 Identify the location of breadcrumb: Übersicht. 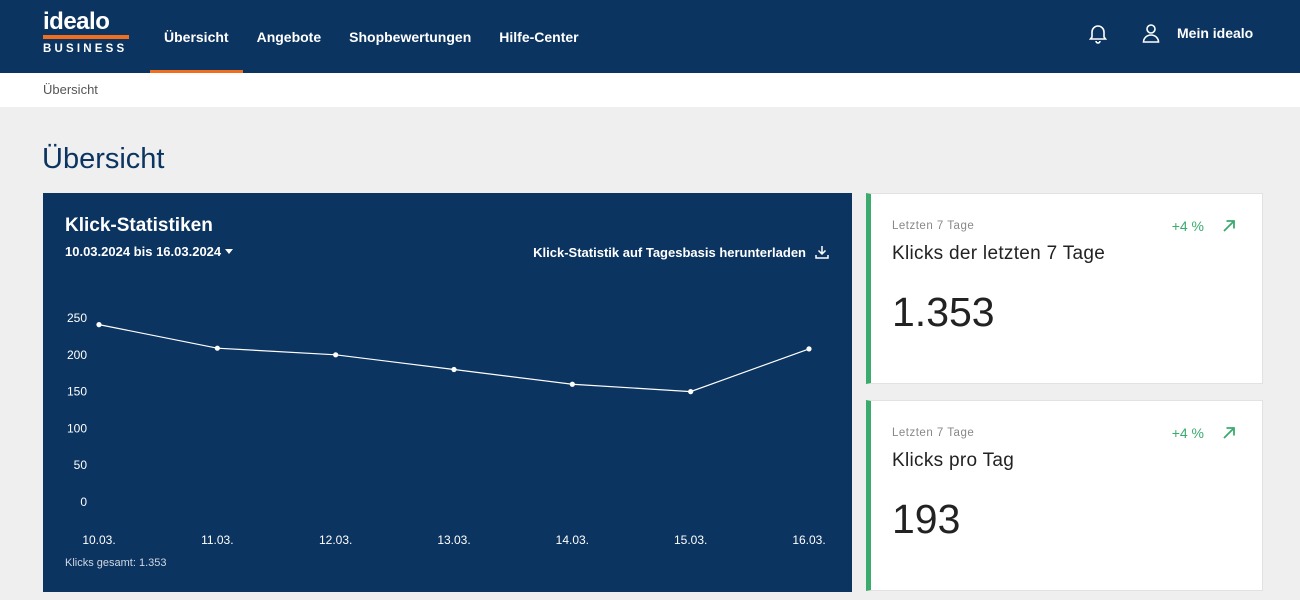
(70, 89).